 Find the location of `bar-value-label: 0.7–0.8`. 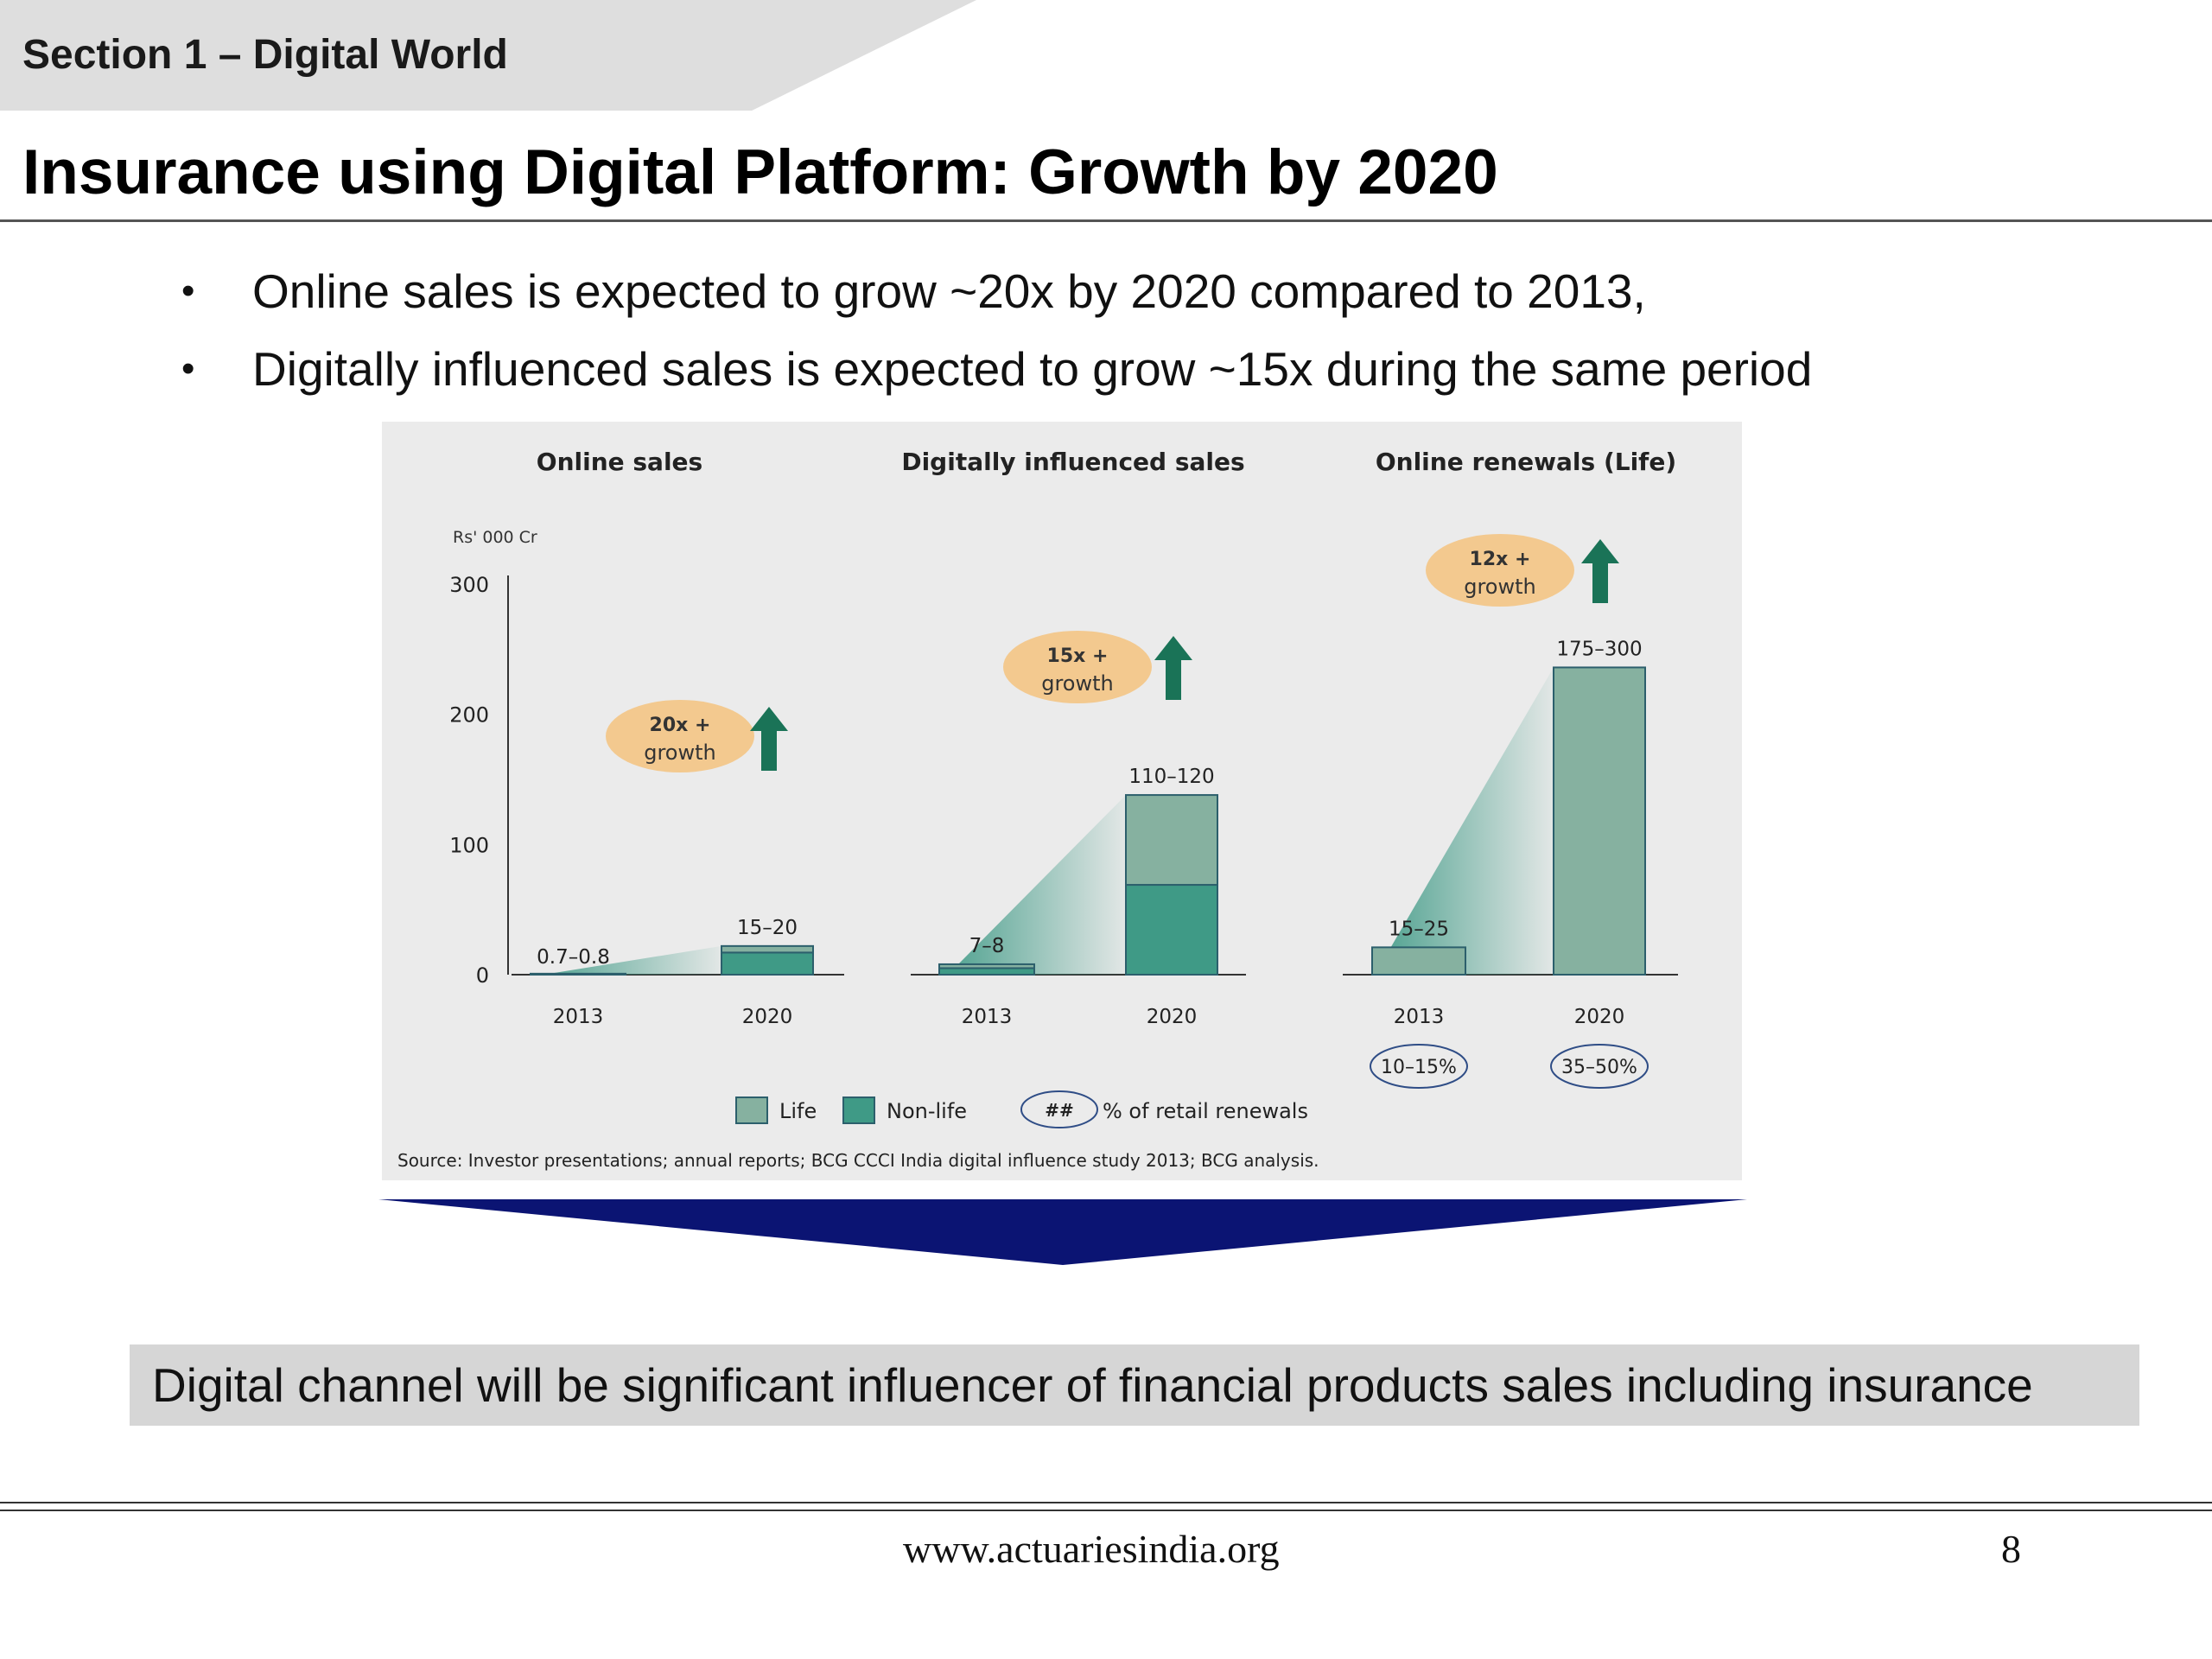

bar-value-label: 0.7–0.8 is located at coordinates (573, 957).